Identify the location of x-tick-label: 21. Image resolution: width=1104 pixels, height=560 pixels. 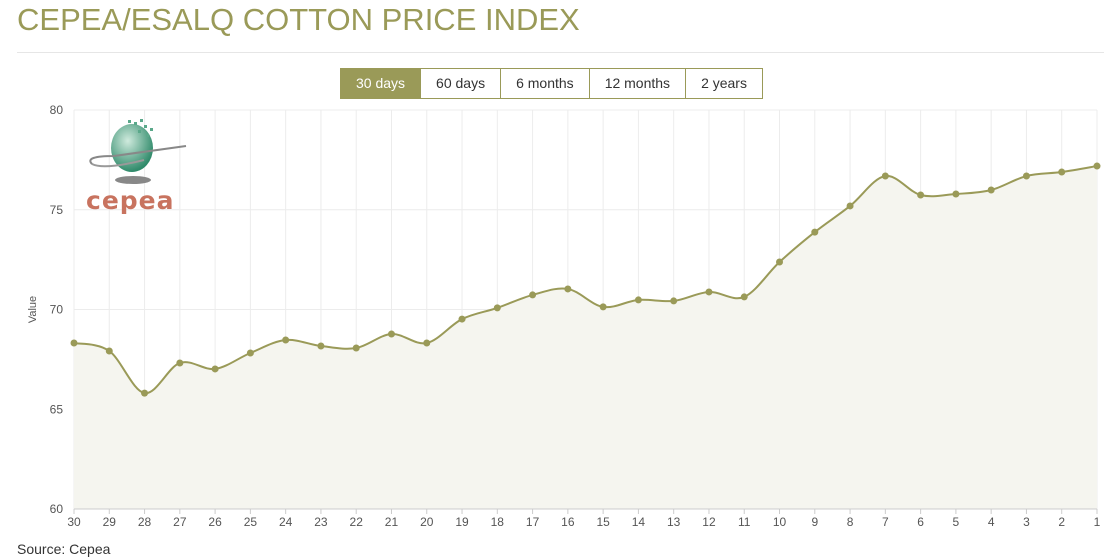
(392, 522).